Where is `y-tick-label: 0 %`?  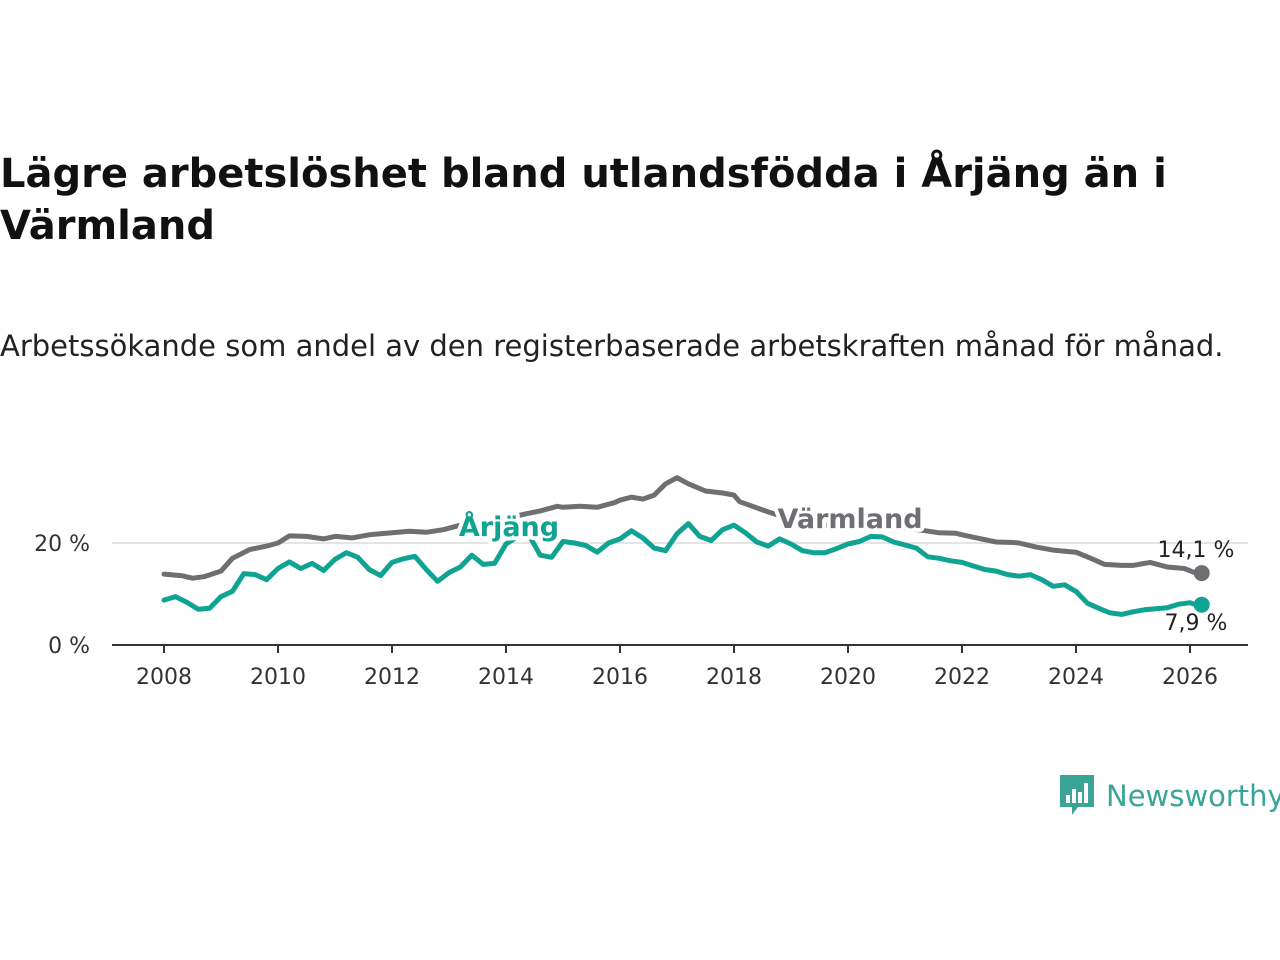 y-tick-label: 0 % is located at coordinates (69, 646).